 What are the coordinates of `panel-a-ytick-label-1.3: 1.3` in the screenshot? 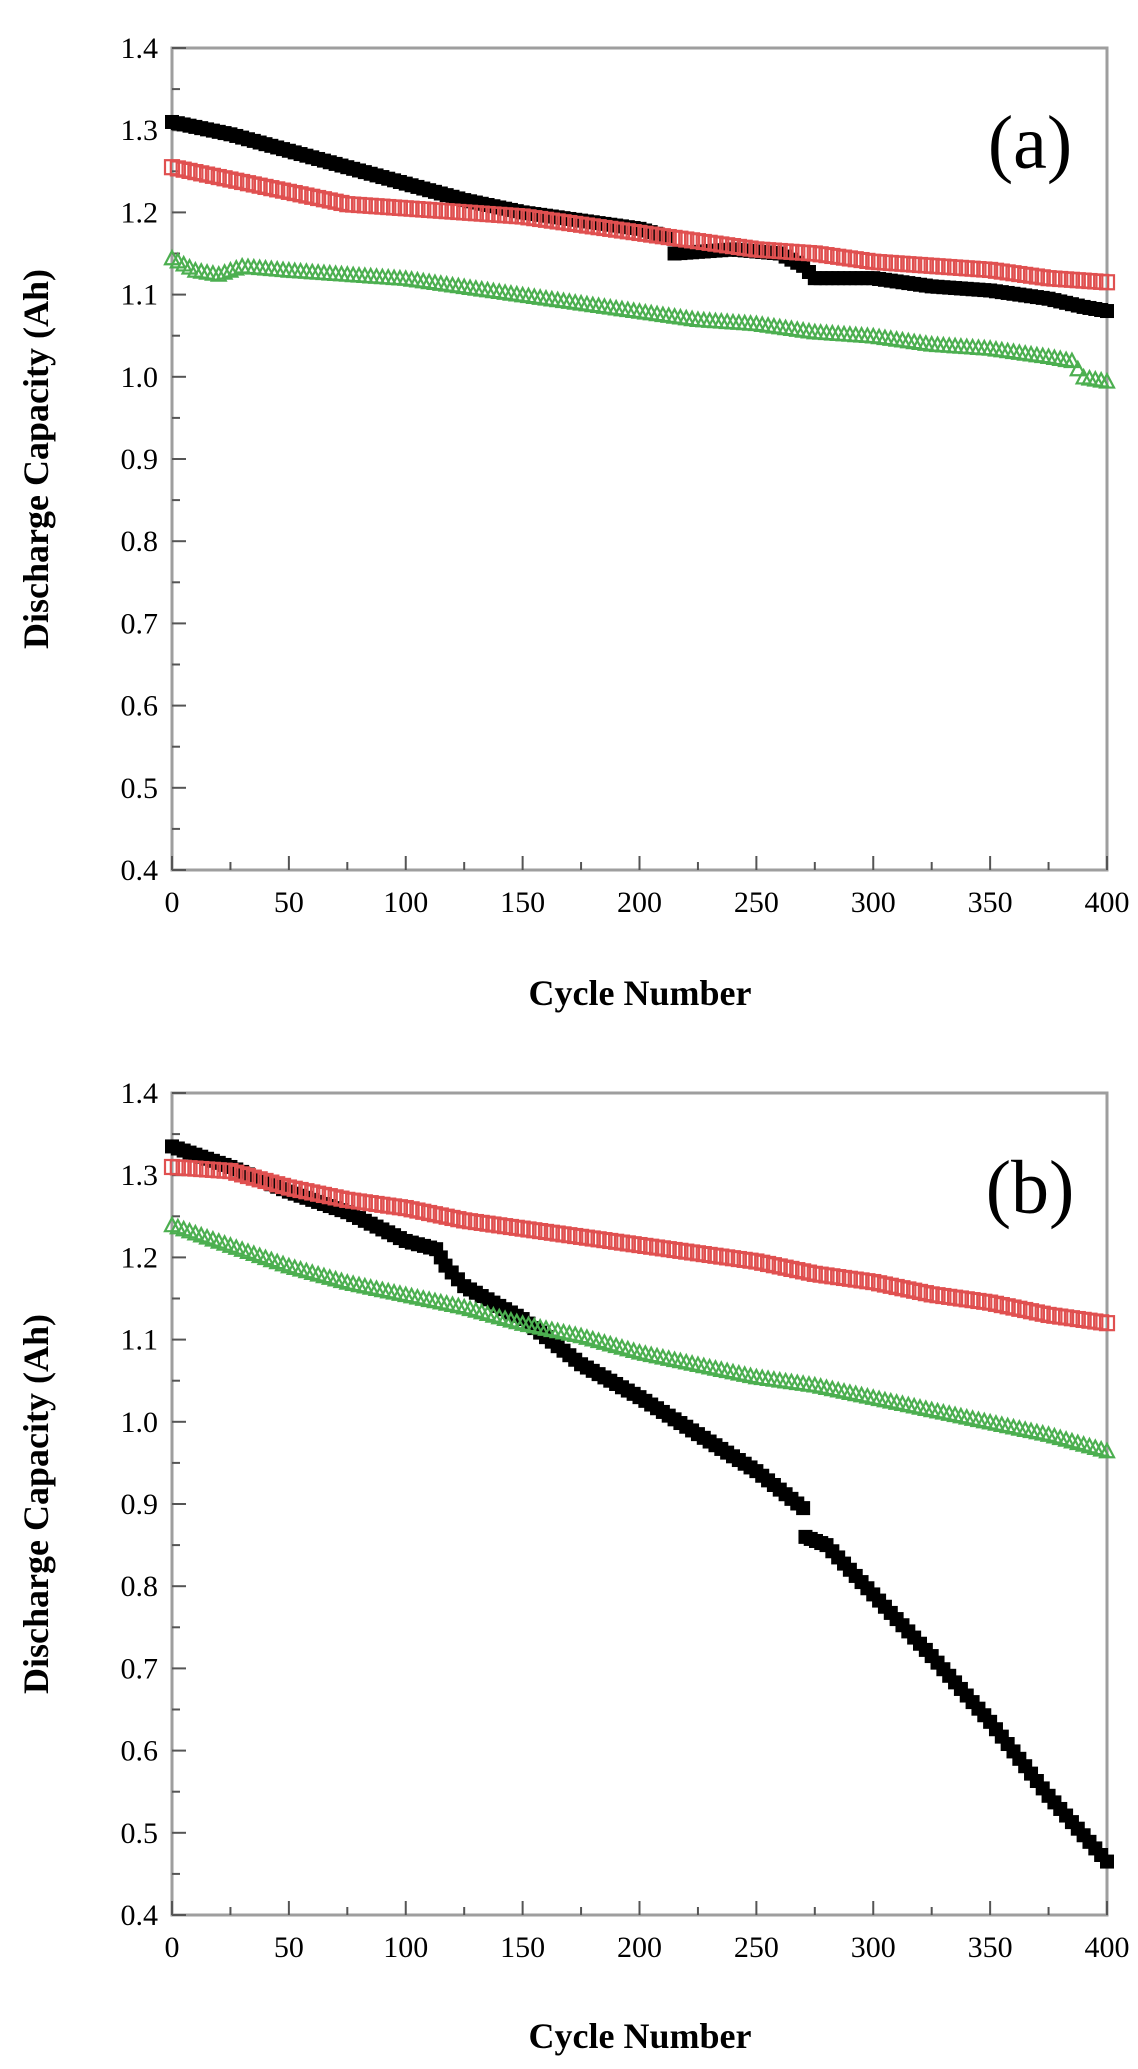 It's located at (140, 130).